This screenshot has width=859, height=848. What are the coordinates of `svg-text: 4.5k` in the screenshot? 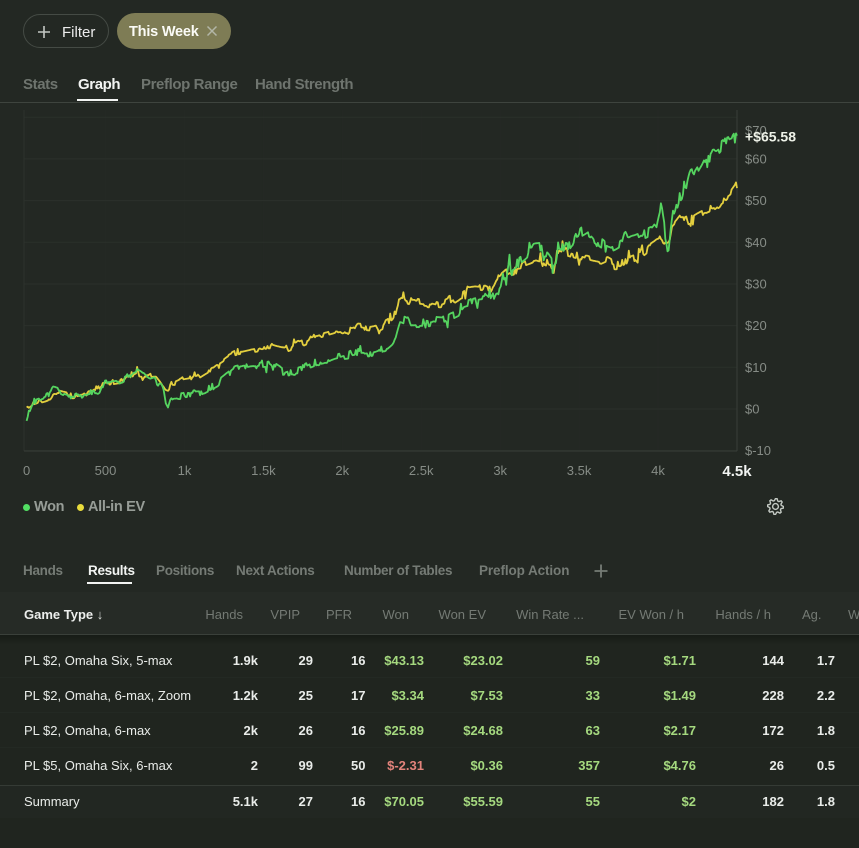 It's located at (737, 471).